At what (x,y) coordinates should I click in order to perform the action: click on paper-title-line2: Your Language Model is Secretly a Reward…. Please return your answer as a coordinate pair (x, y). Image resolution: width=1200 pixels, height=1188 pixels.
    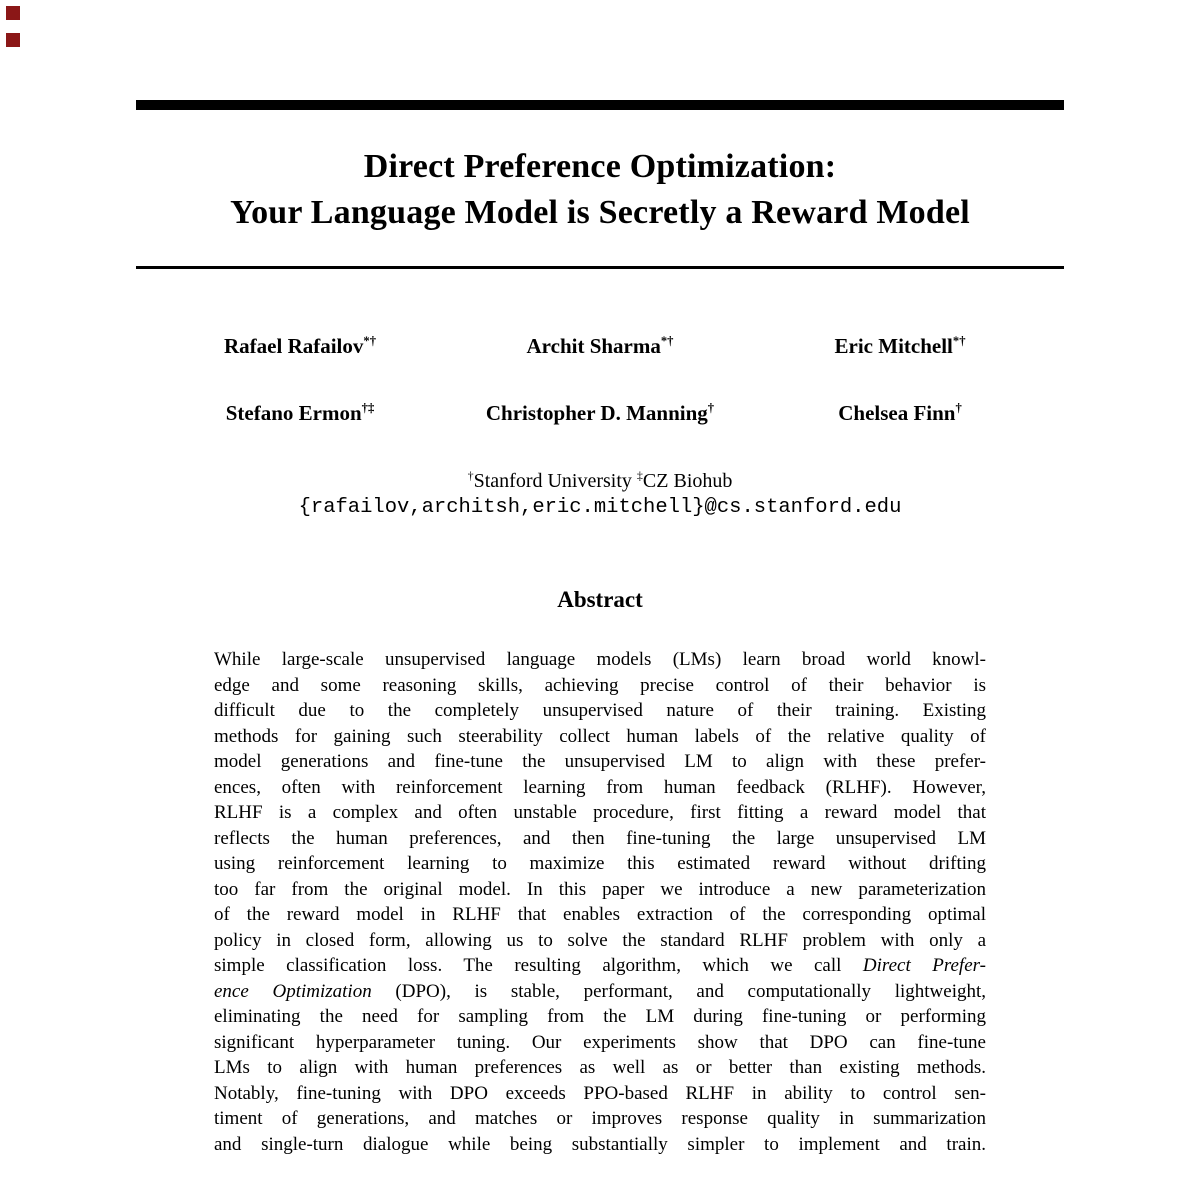
    Looking at the image, I should click on (600, 212).